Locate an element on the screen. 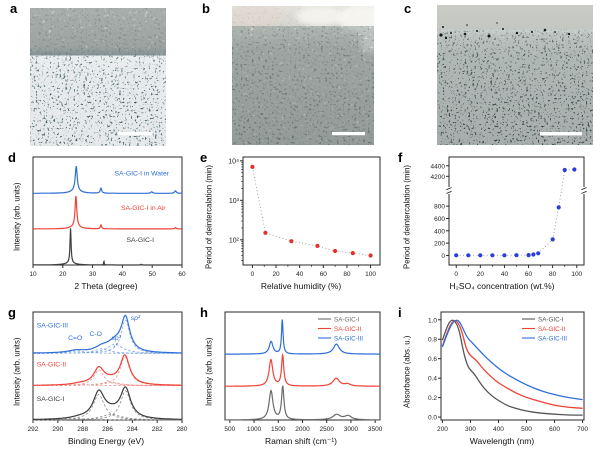 This screenshot has width=600, height=457. debris-specks is located at coordinates (505, 31).